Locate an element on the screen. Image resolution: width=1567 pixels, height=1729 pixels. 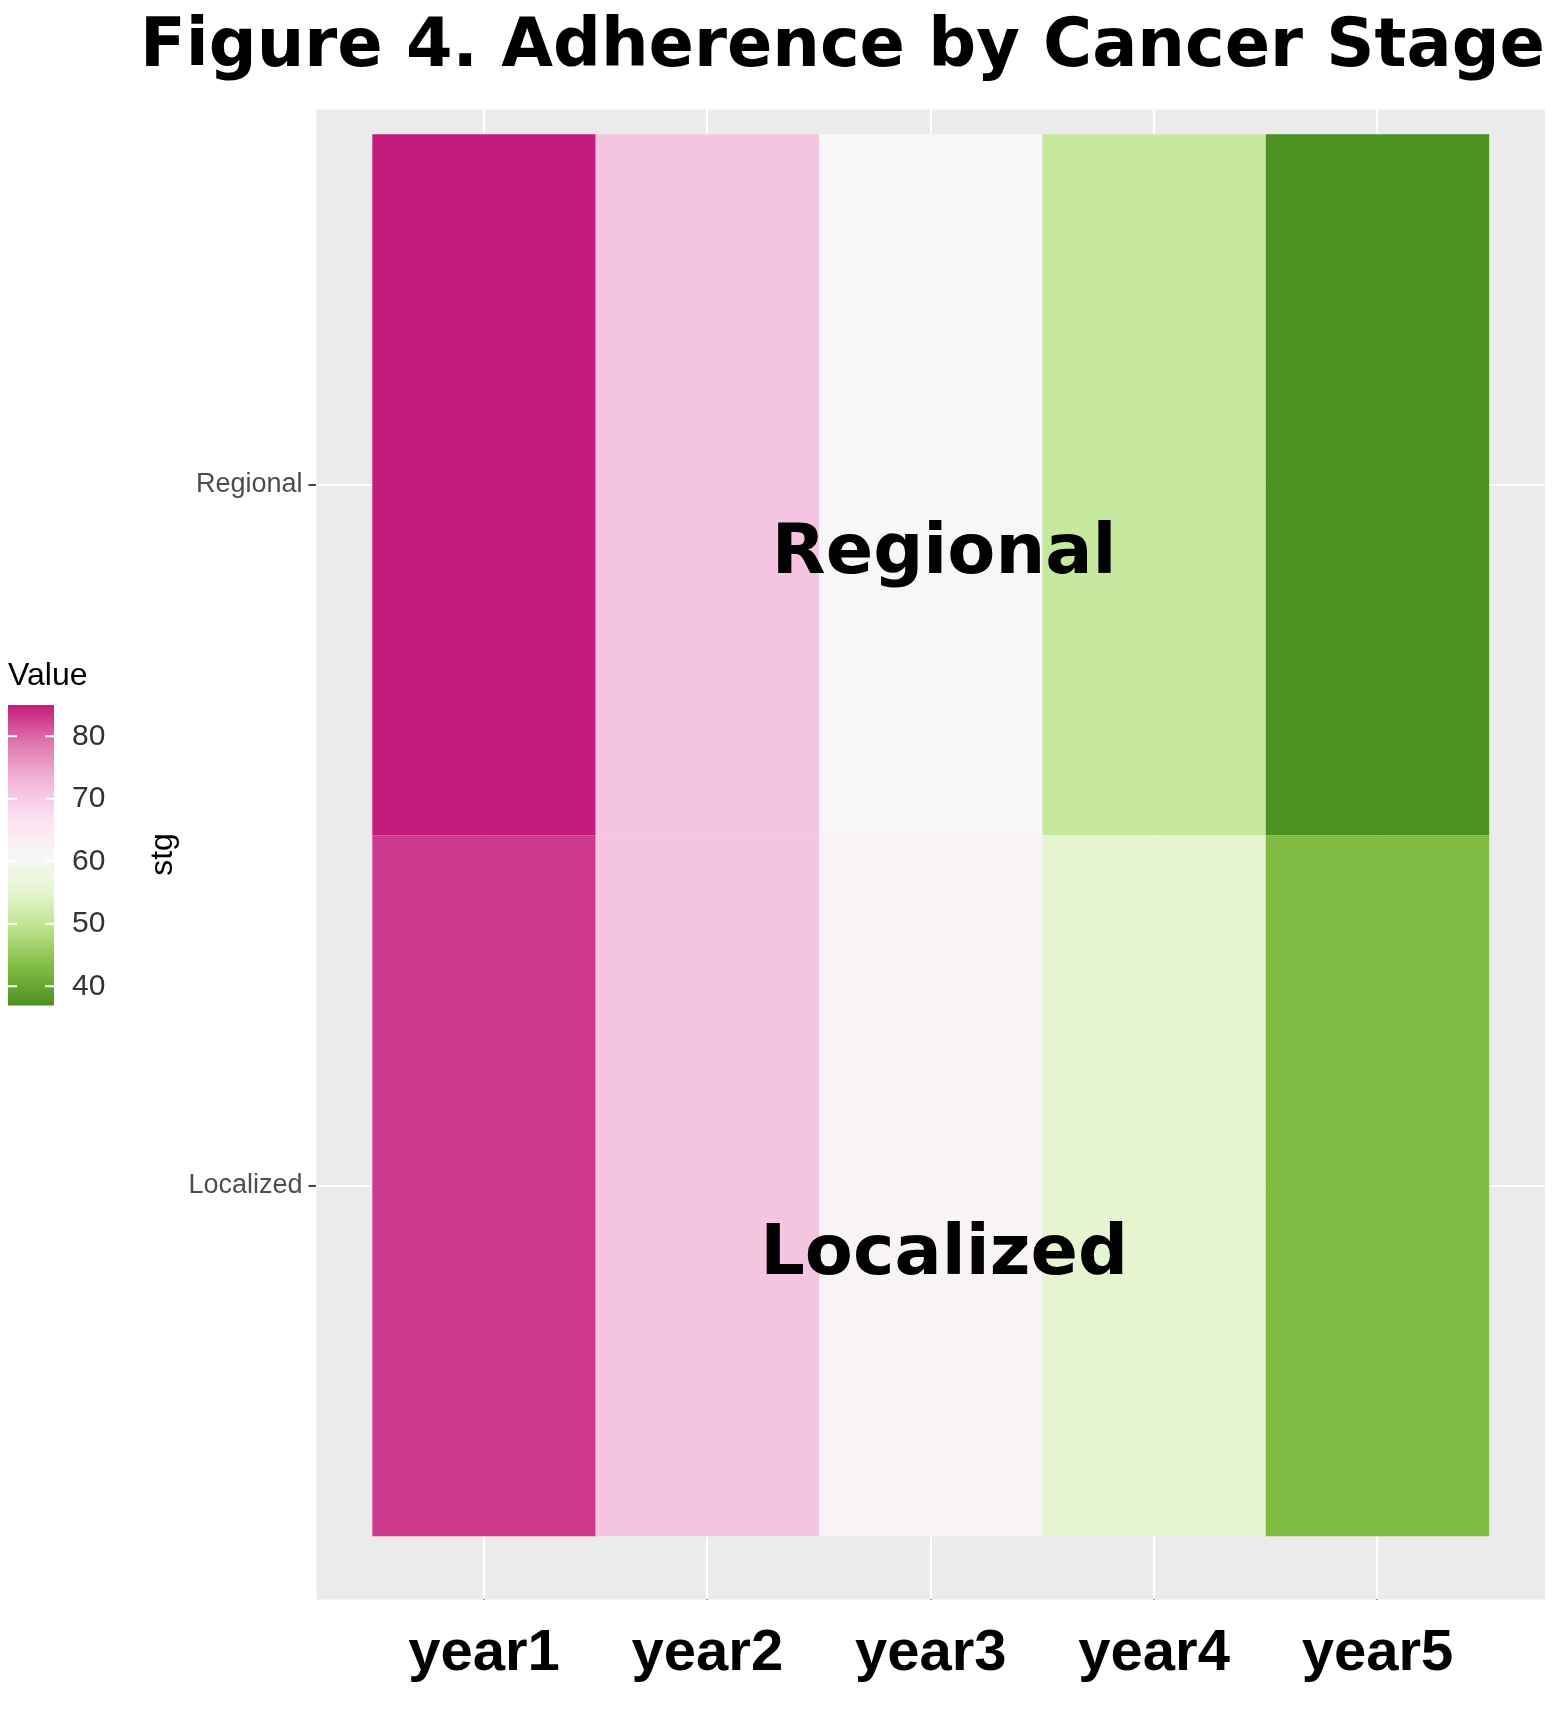
annotation: Localized is located at coordinates (944, 1250).